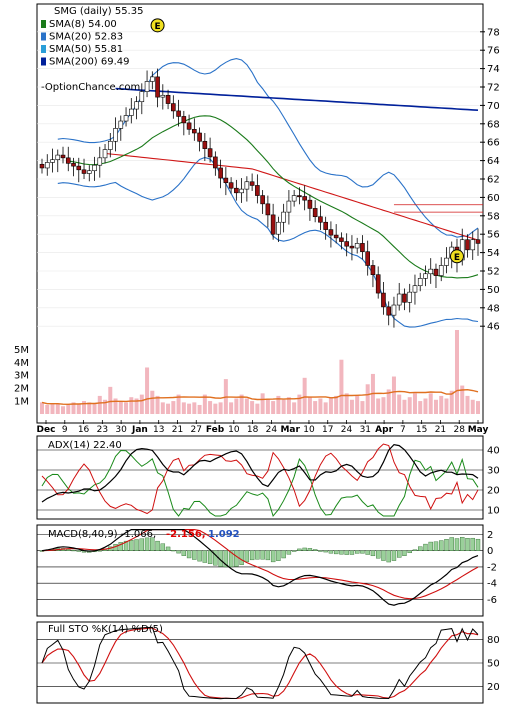 The image size is (526, 706). I want to click on panel-y-tick-label: 20, so click(493, 687).